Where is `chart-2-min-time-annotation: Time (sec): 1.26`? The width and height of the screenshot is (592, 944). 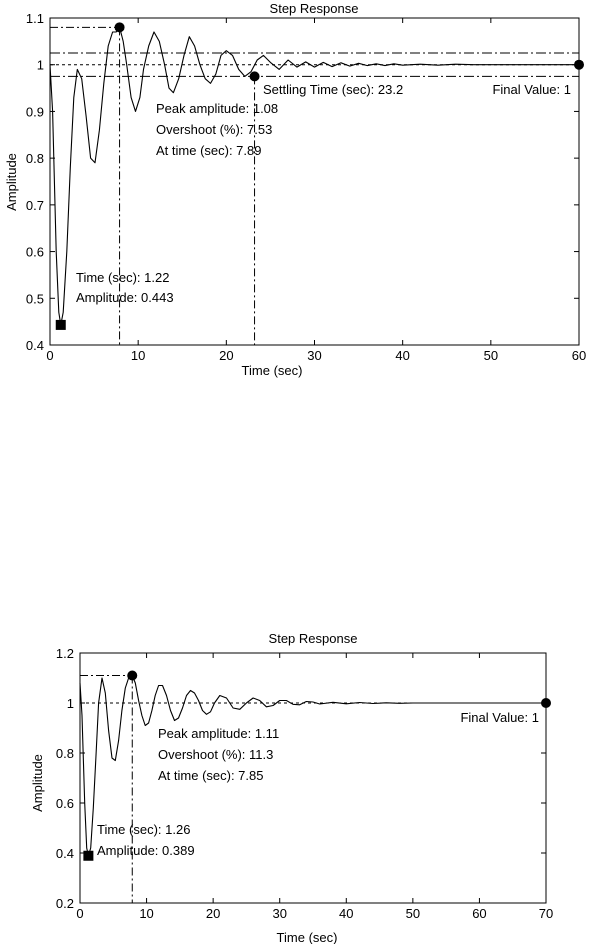 chart-2-min-time-annotation: Time (sec): 1.26 is located at coordinates (143, 829).